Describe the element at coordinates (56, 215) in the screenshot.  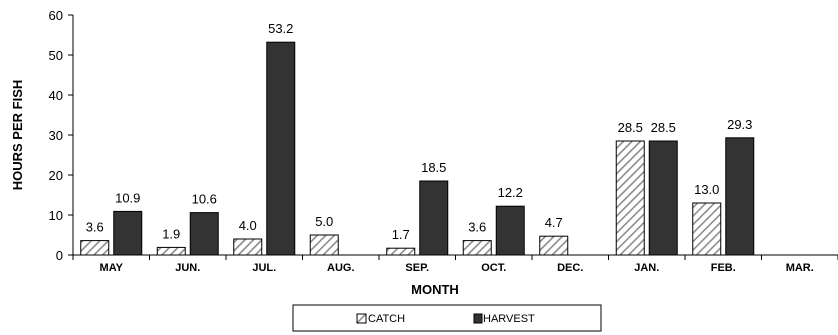
I see `y-tick-label: 10` at that location.